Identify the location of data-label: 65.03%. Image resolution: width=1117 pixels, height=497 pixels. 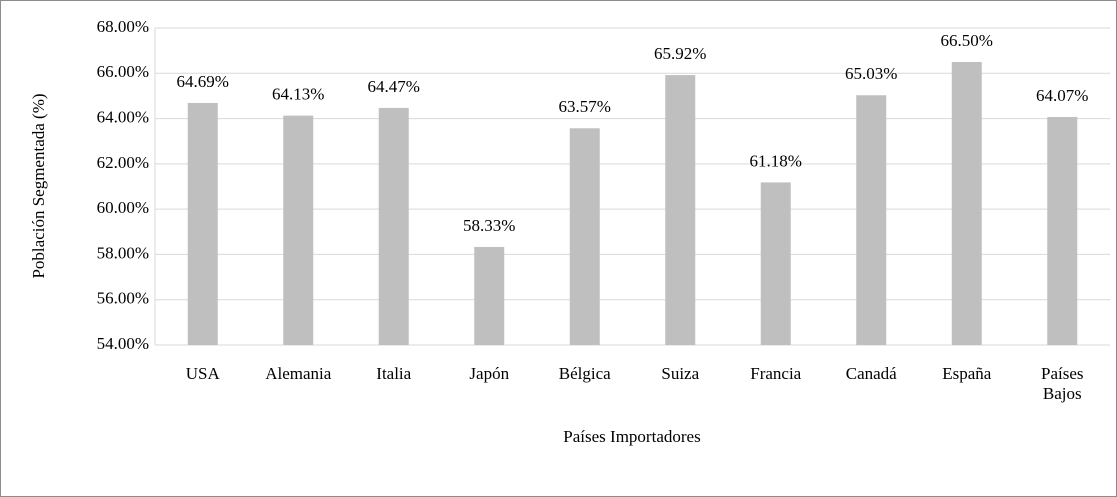
(871, 73).